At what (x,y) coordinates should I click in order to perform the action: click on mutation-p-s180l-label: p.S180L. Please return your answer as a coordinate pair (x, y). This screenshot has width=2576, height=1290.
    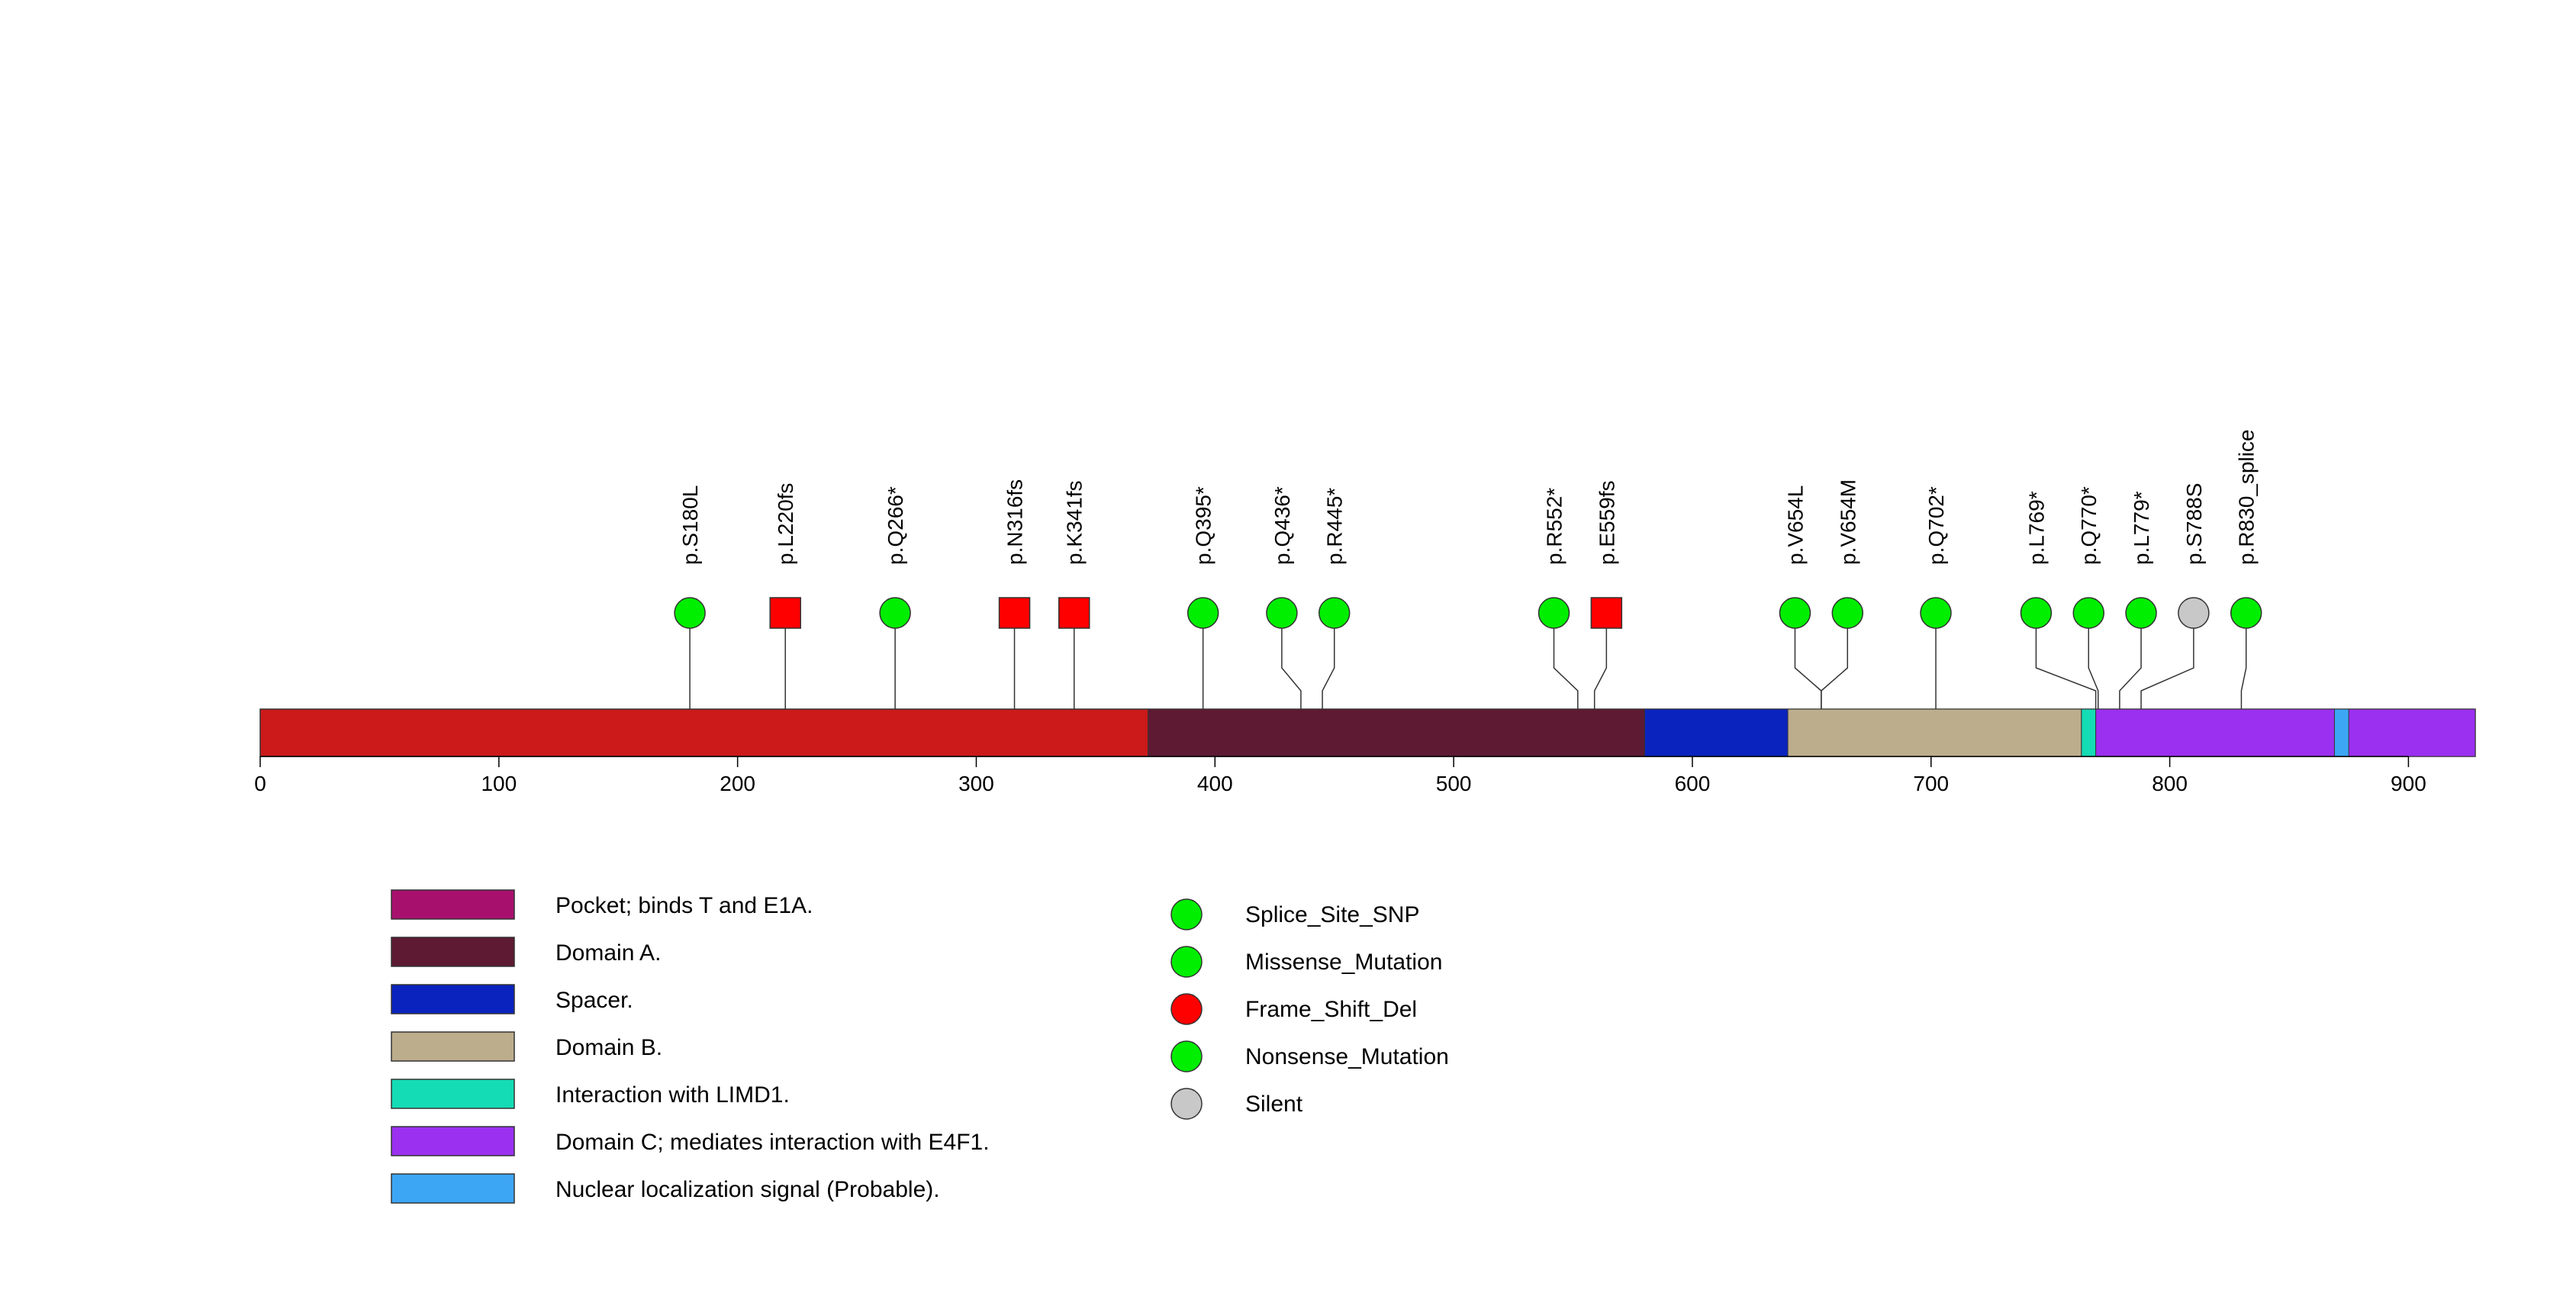
    Looking at the image, I should click on (690, 525).